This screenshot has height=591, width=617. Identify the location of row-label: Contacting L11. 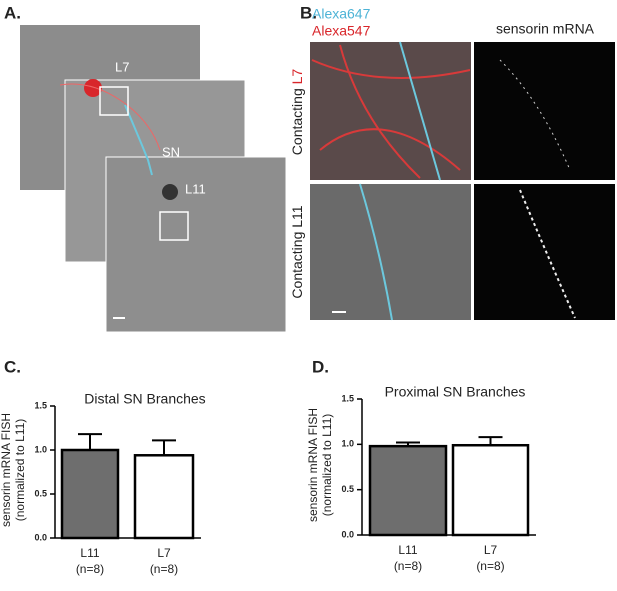
(297, 251).